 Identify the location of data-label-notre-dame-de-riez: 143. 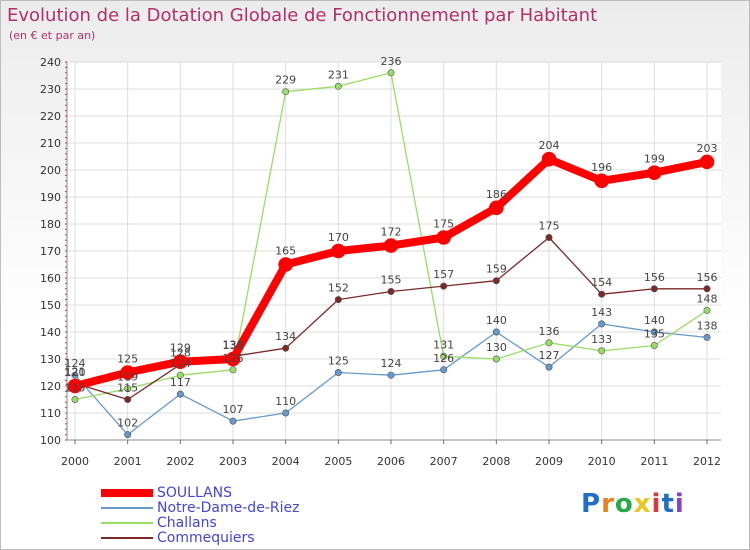
(601, 312).